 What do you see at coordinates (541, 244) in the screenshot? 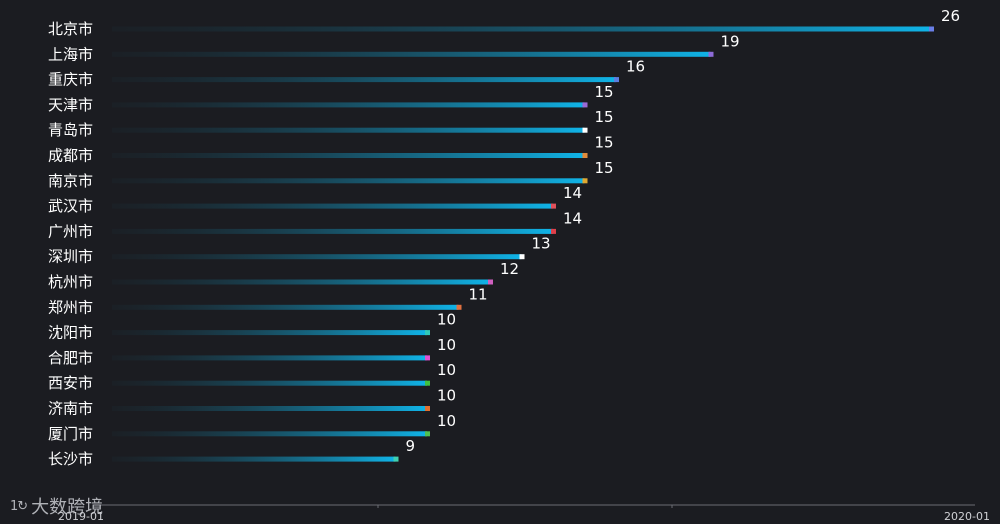
I see `value-label: 13` at bounding box center [541, 244].